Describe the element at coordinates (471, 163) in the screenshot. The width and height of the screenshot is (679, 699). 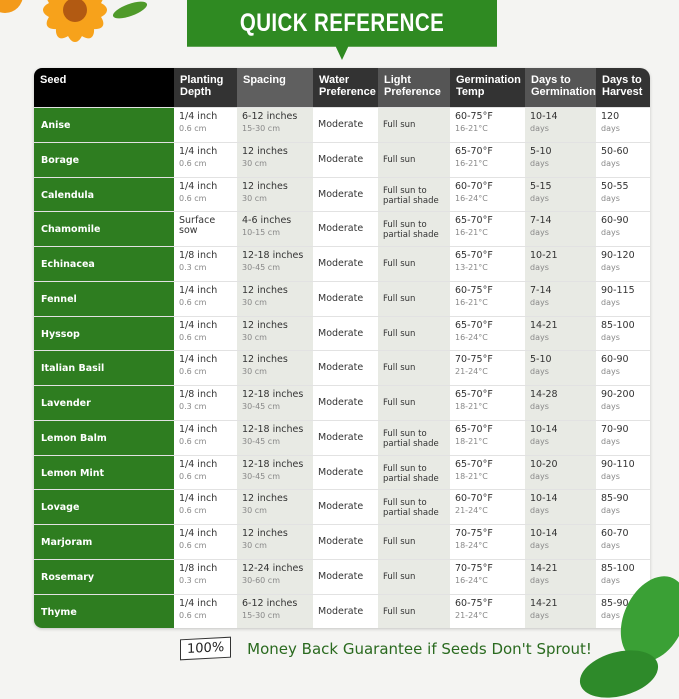
I see `germination-temp-sub: 16-21°C` at that location.